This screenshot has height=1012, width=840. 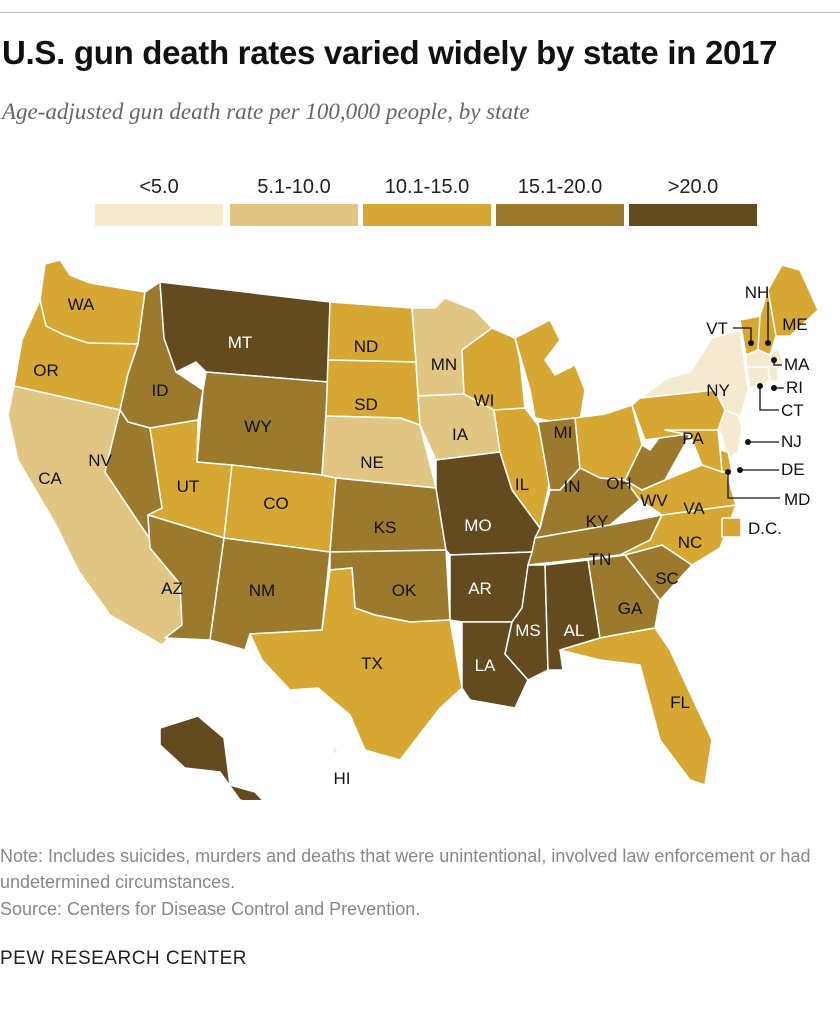 I want to click on state-mi, so click(x=550, y=371).